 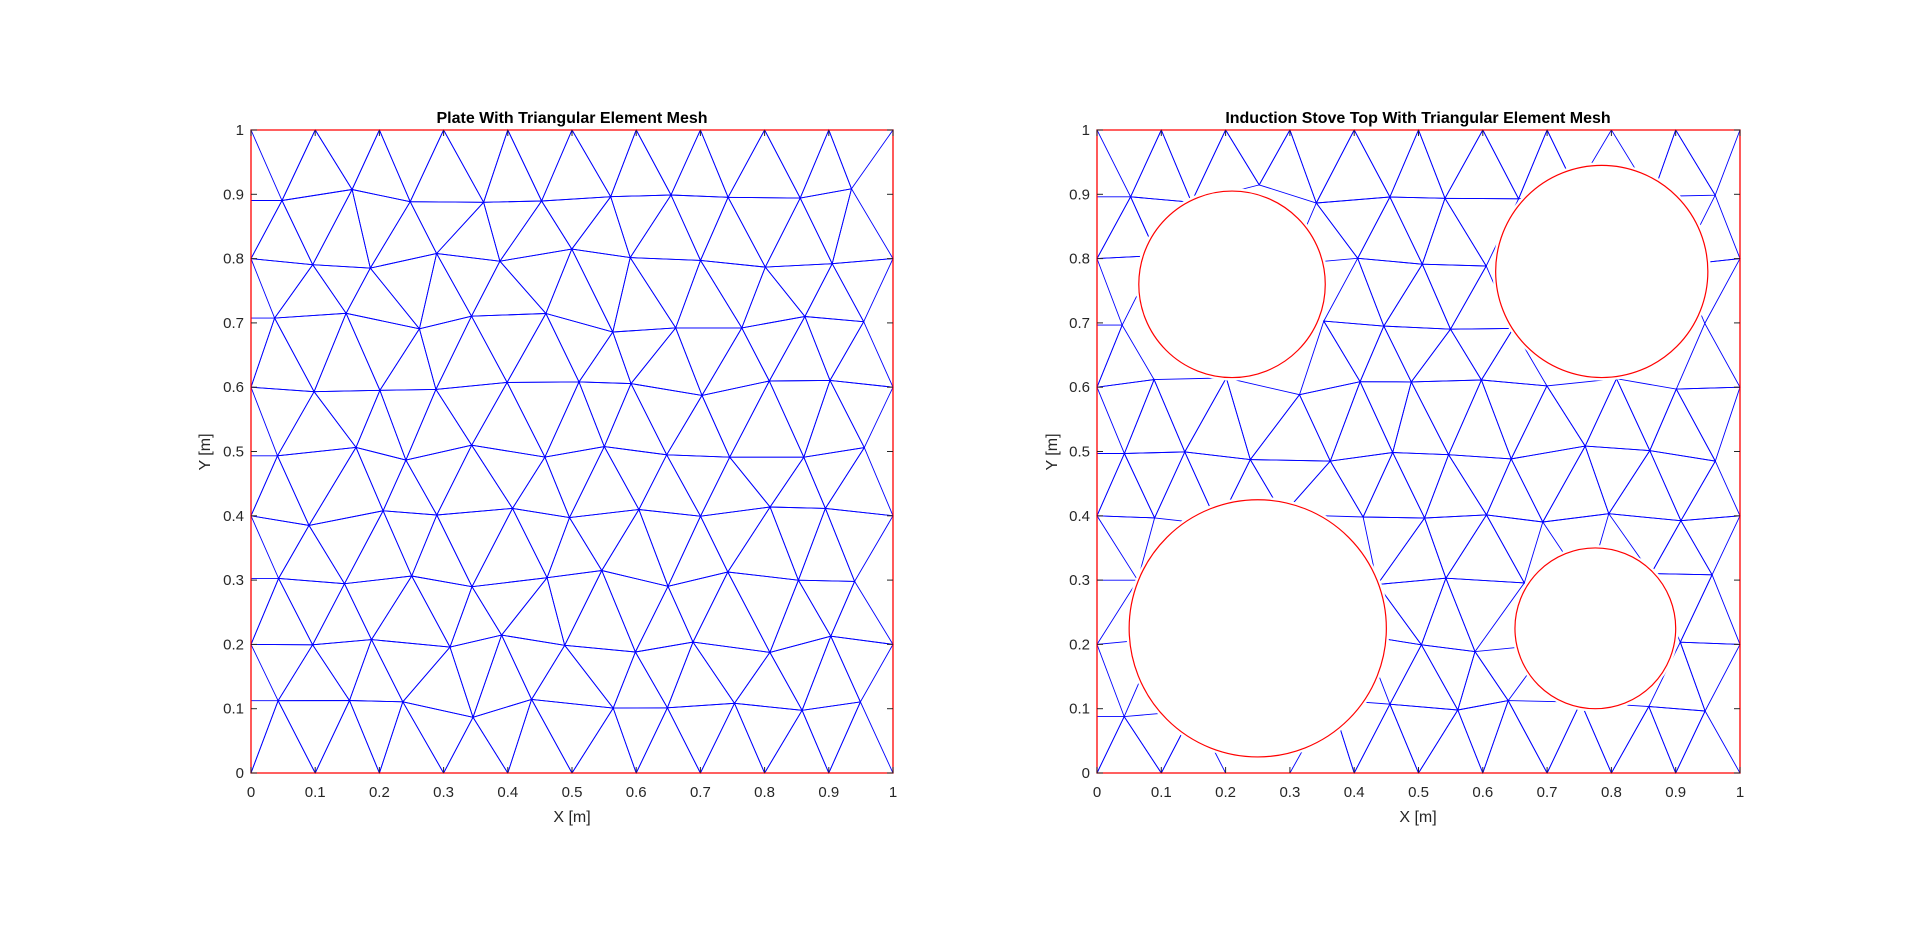 I want to click on y-tick-label: 0.4, so click(x=1079, y=516).